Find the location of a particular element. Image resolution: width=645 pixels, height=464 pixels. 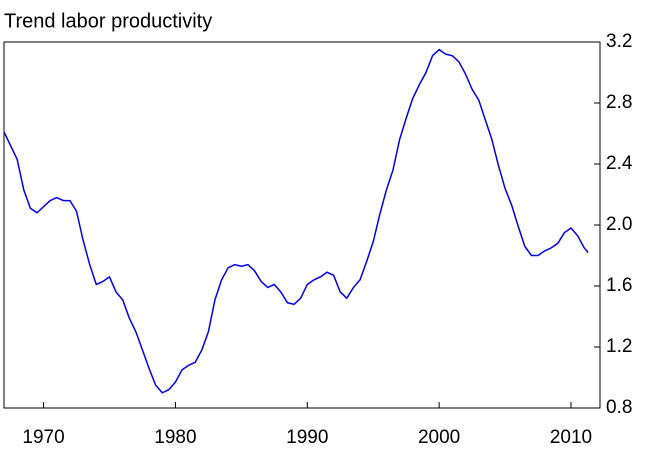

x-tick-label: 2010 is located at coordinates (571, 437).